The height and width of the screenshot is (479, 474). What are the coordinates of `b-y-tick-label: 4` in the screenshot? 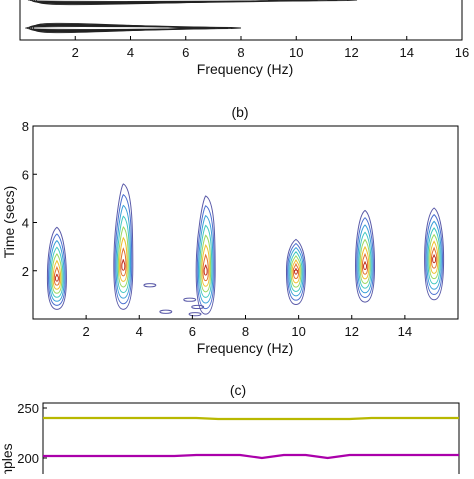 It's located at (25, 223).